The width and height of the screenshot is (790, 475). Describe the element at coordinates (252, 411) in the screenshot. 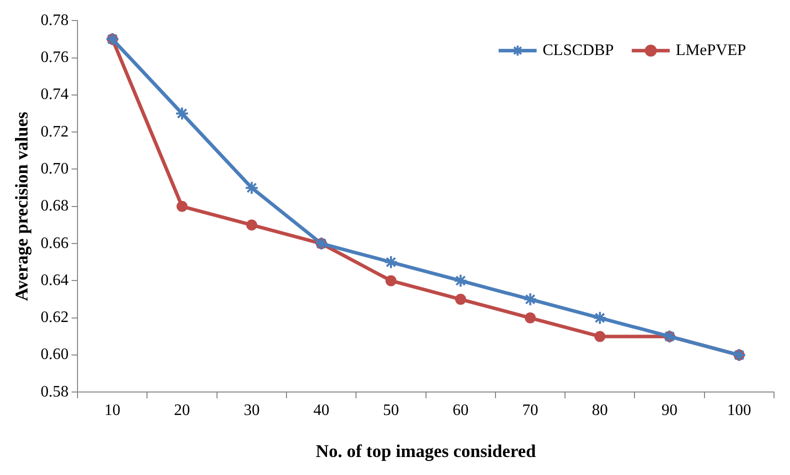

I see `x-tick-label: 30` at that location.